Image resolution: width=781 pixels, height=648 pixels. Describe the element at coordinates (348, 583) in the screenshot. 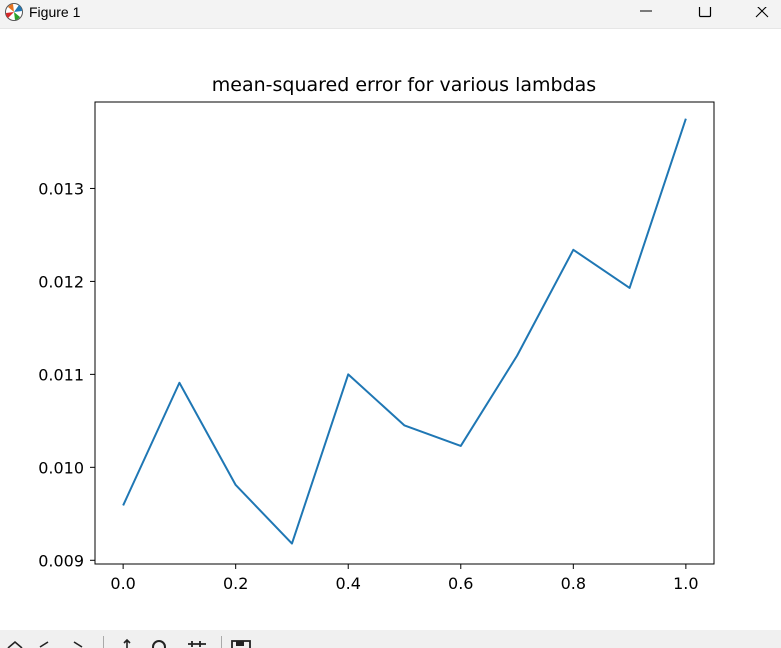

I see `x-tick-label: 0.4` at that location.